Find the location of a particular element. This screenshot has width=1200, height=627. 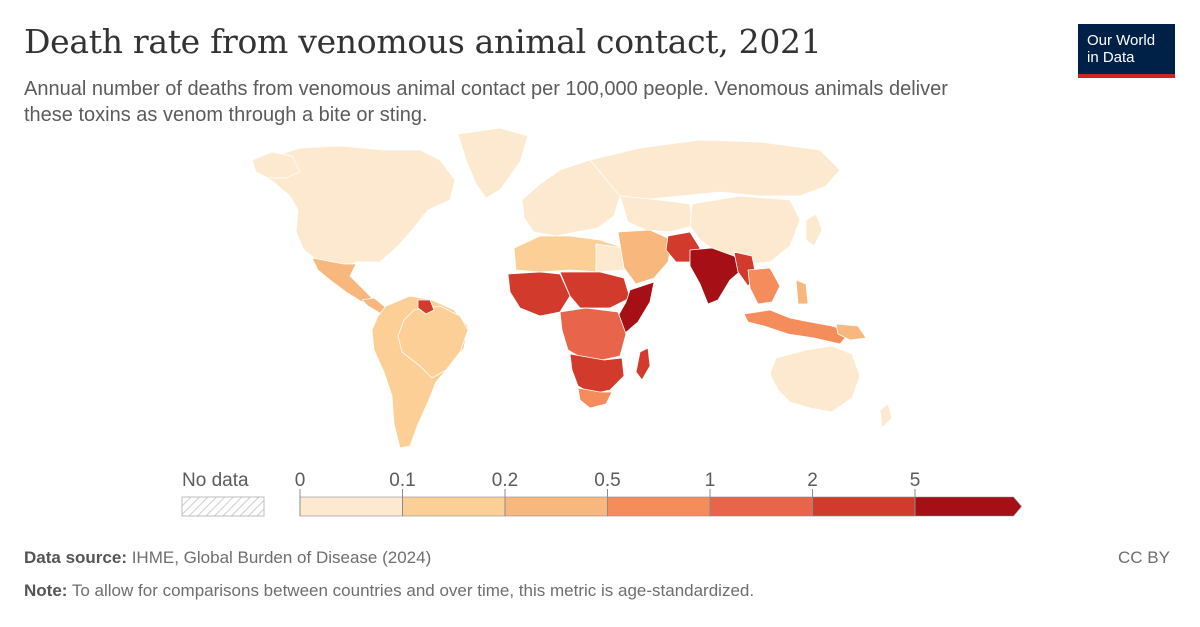

region-north-america is located at coordinates (358, 208).